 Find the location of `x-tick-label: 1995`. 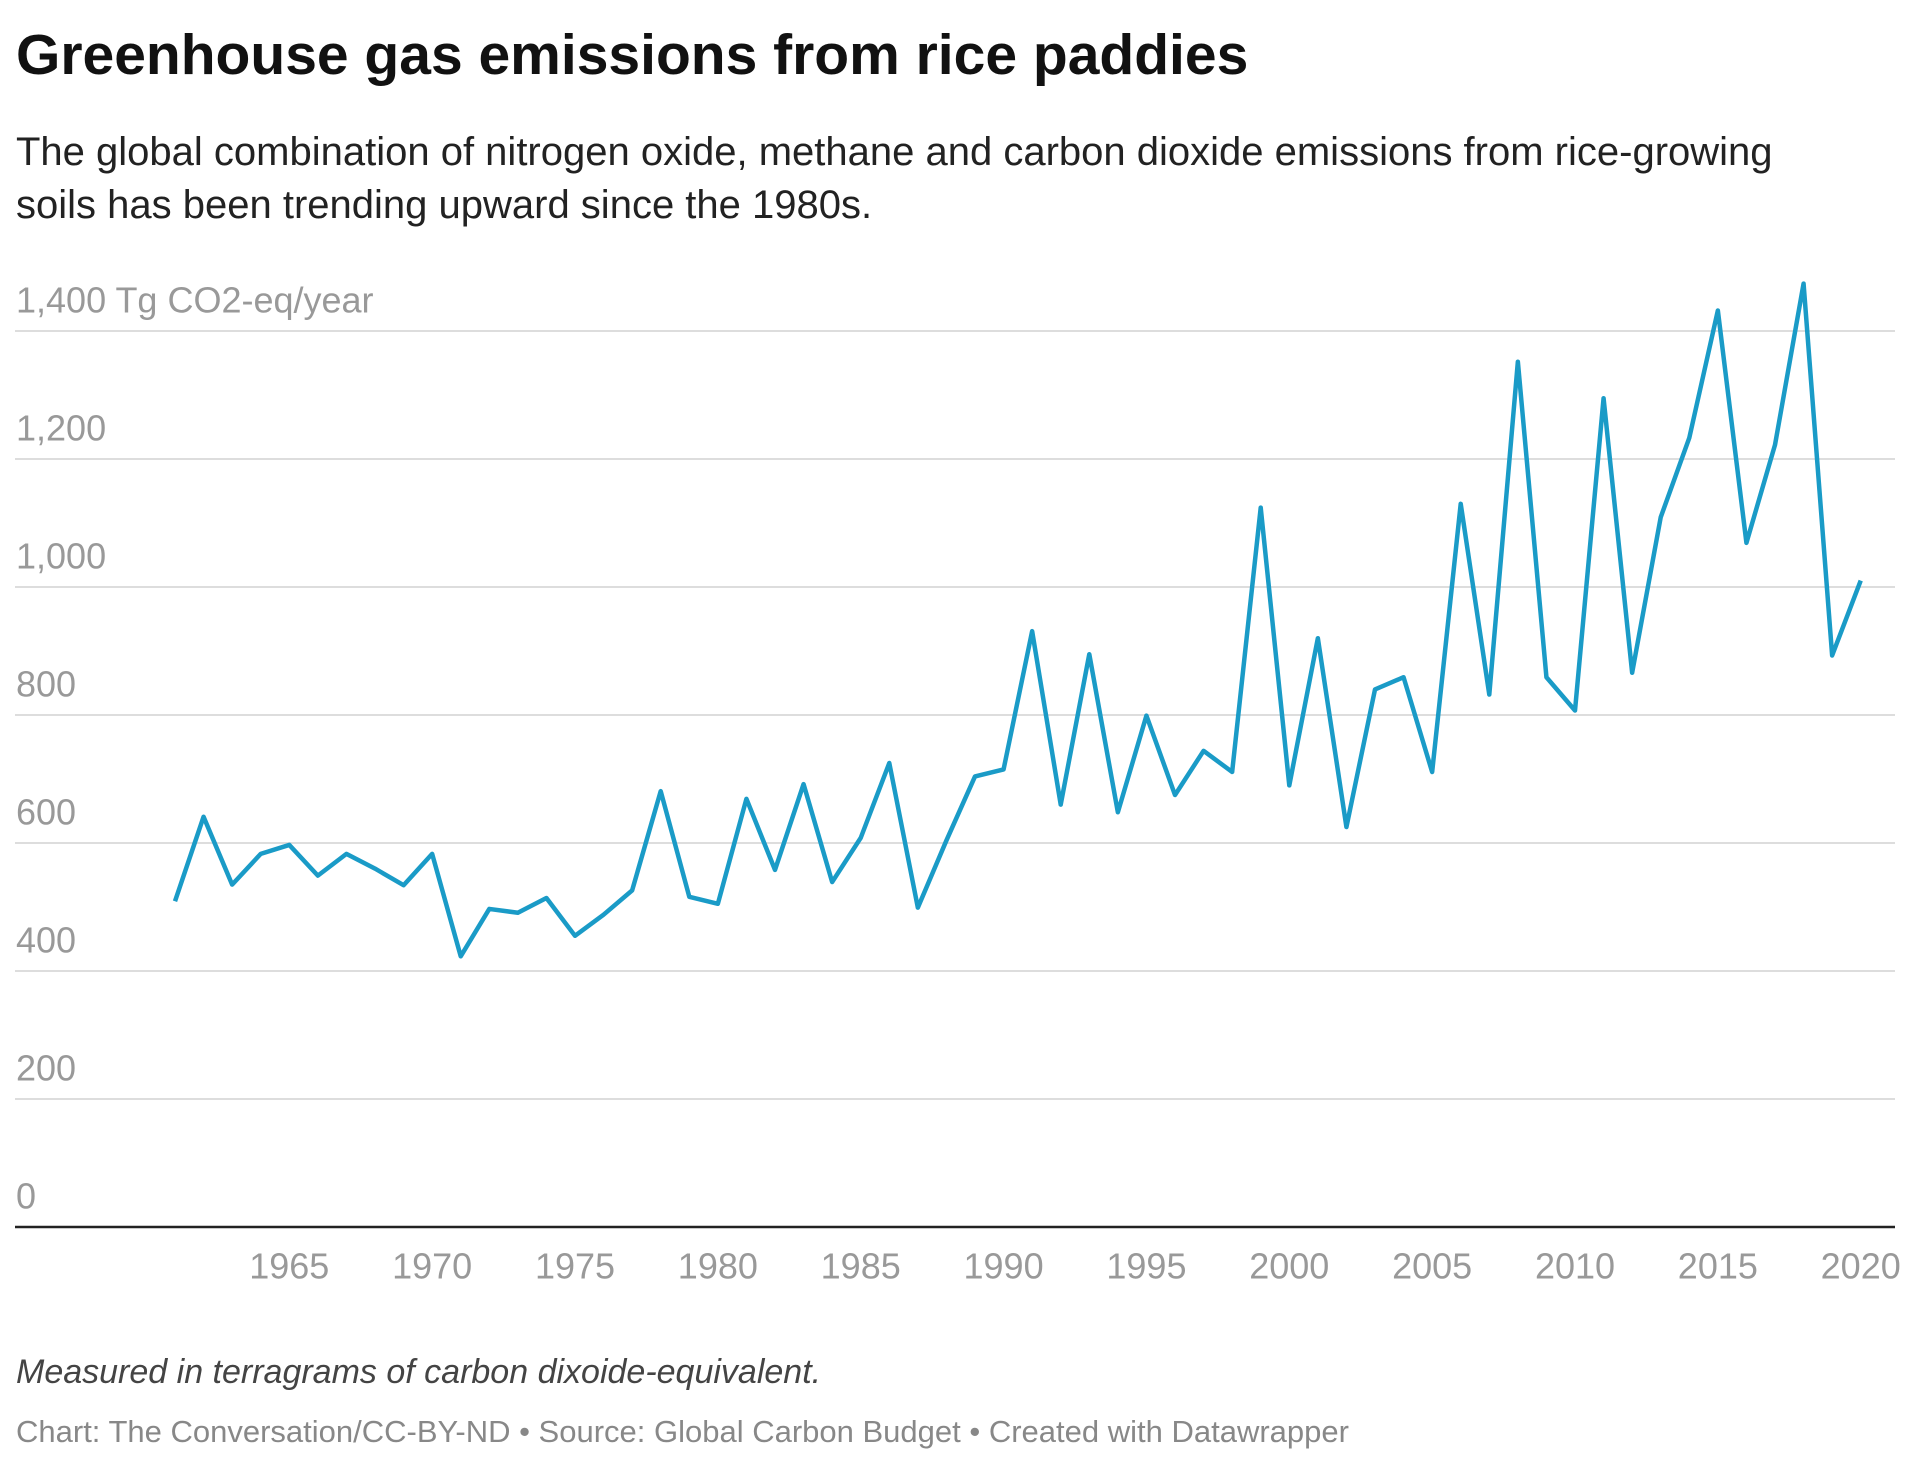

x-tick-label: 1995 is located at coordinates (1146, 1266).